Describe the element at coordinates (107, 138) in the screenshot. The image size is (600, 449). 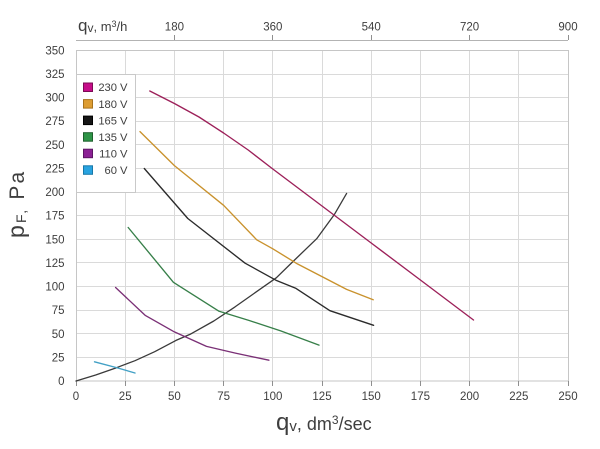
I see `svg-text: 135` at that location.